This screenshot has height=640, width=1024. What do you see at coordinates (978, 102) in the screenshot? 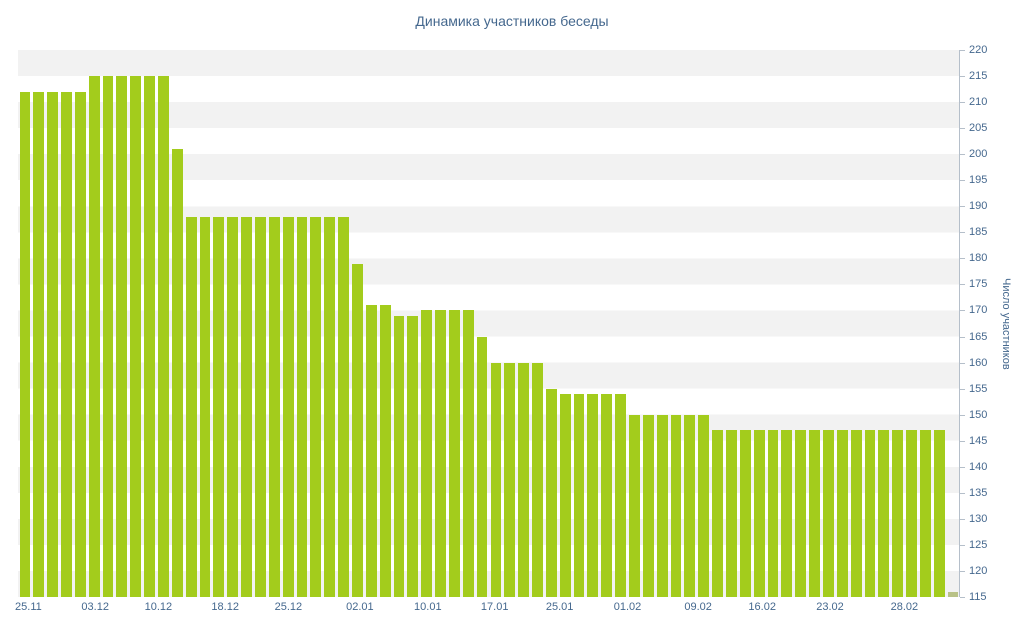
I see `y-axis-tick-label: 210` at bounding box center [978, 102].